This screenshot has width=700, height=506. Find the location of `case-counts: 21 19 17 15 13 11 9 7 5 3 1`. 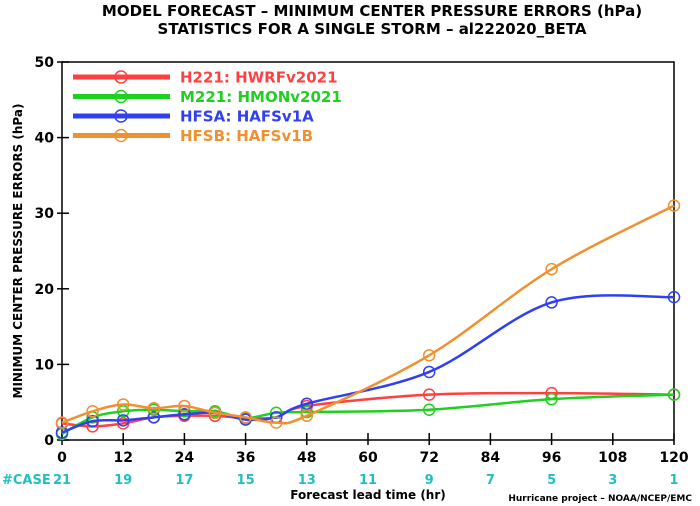

case-counts: 21 19 17 15 13 11 9 7 5 3 1 is located at coordinates (366, 480).